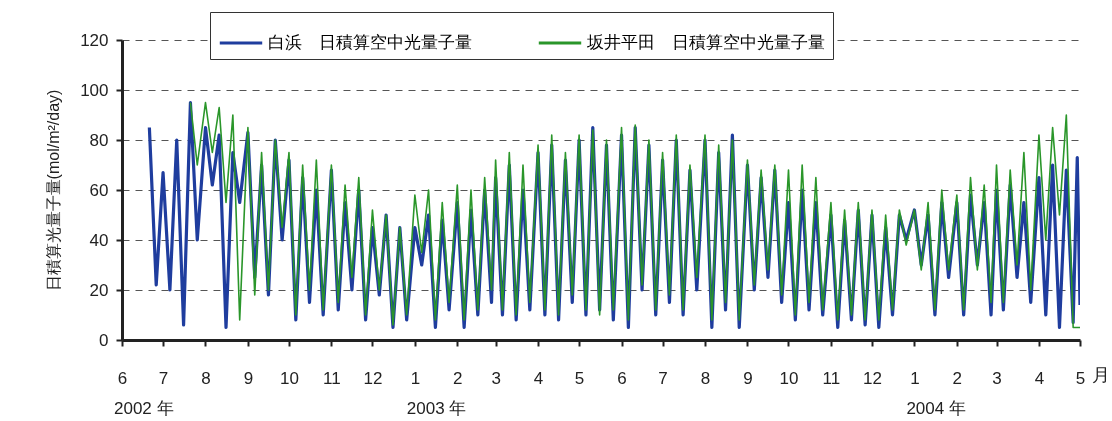  I want to click on legend-label: 坂井平田 日積算空中光量子量, so click(705, 42).